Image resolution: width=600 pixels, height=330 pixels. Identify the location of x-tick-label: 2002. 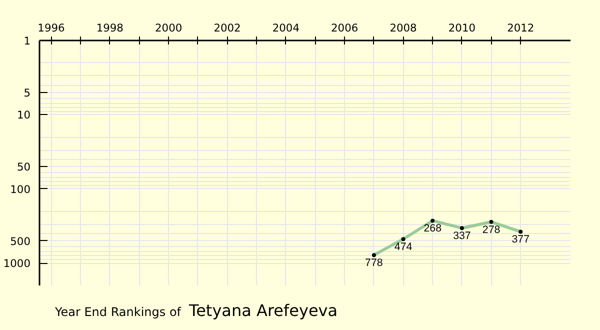
(227, 28).